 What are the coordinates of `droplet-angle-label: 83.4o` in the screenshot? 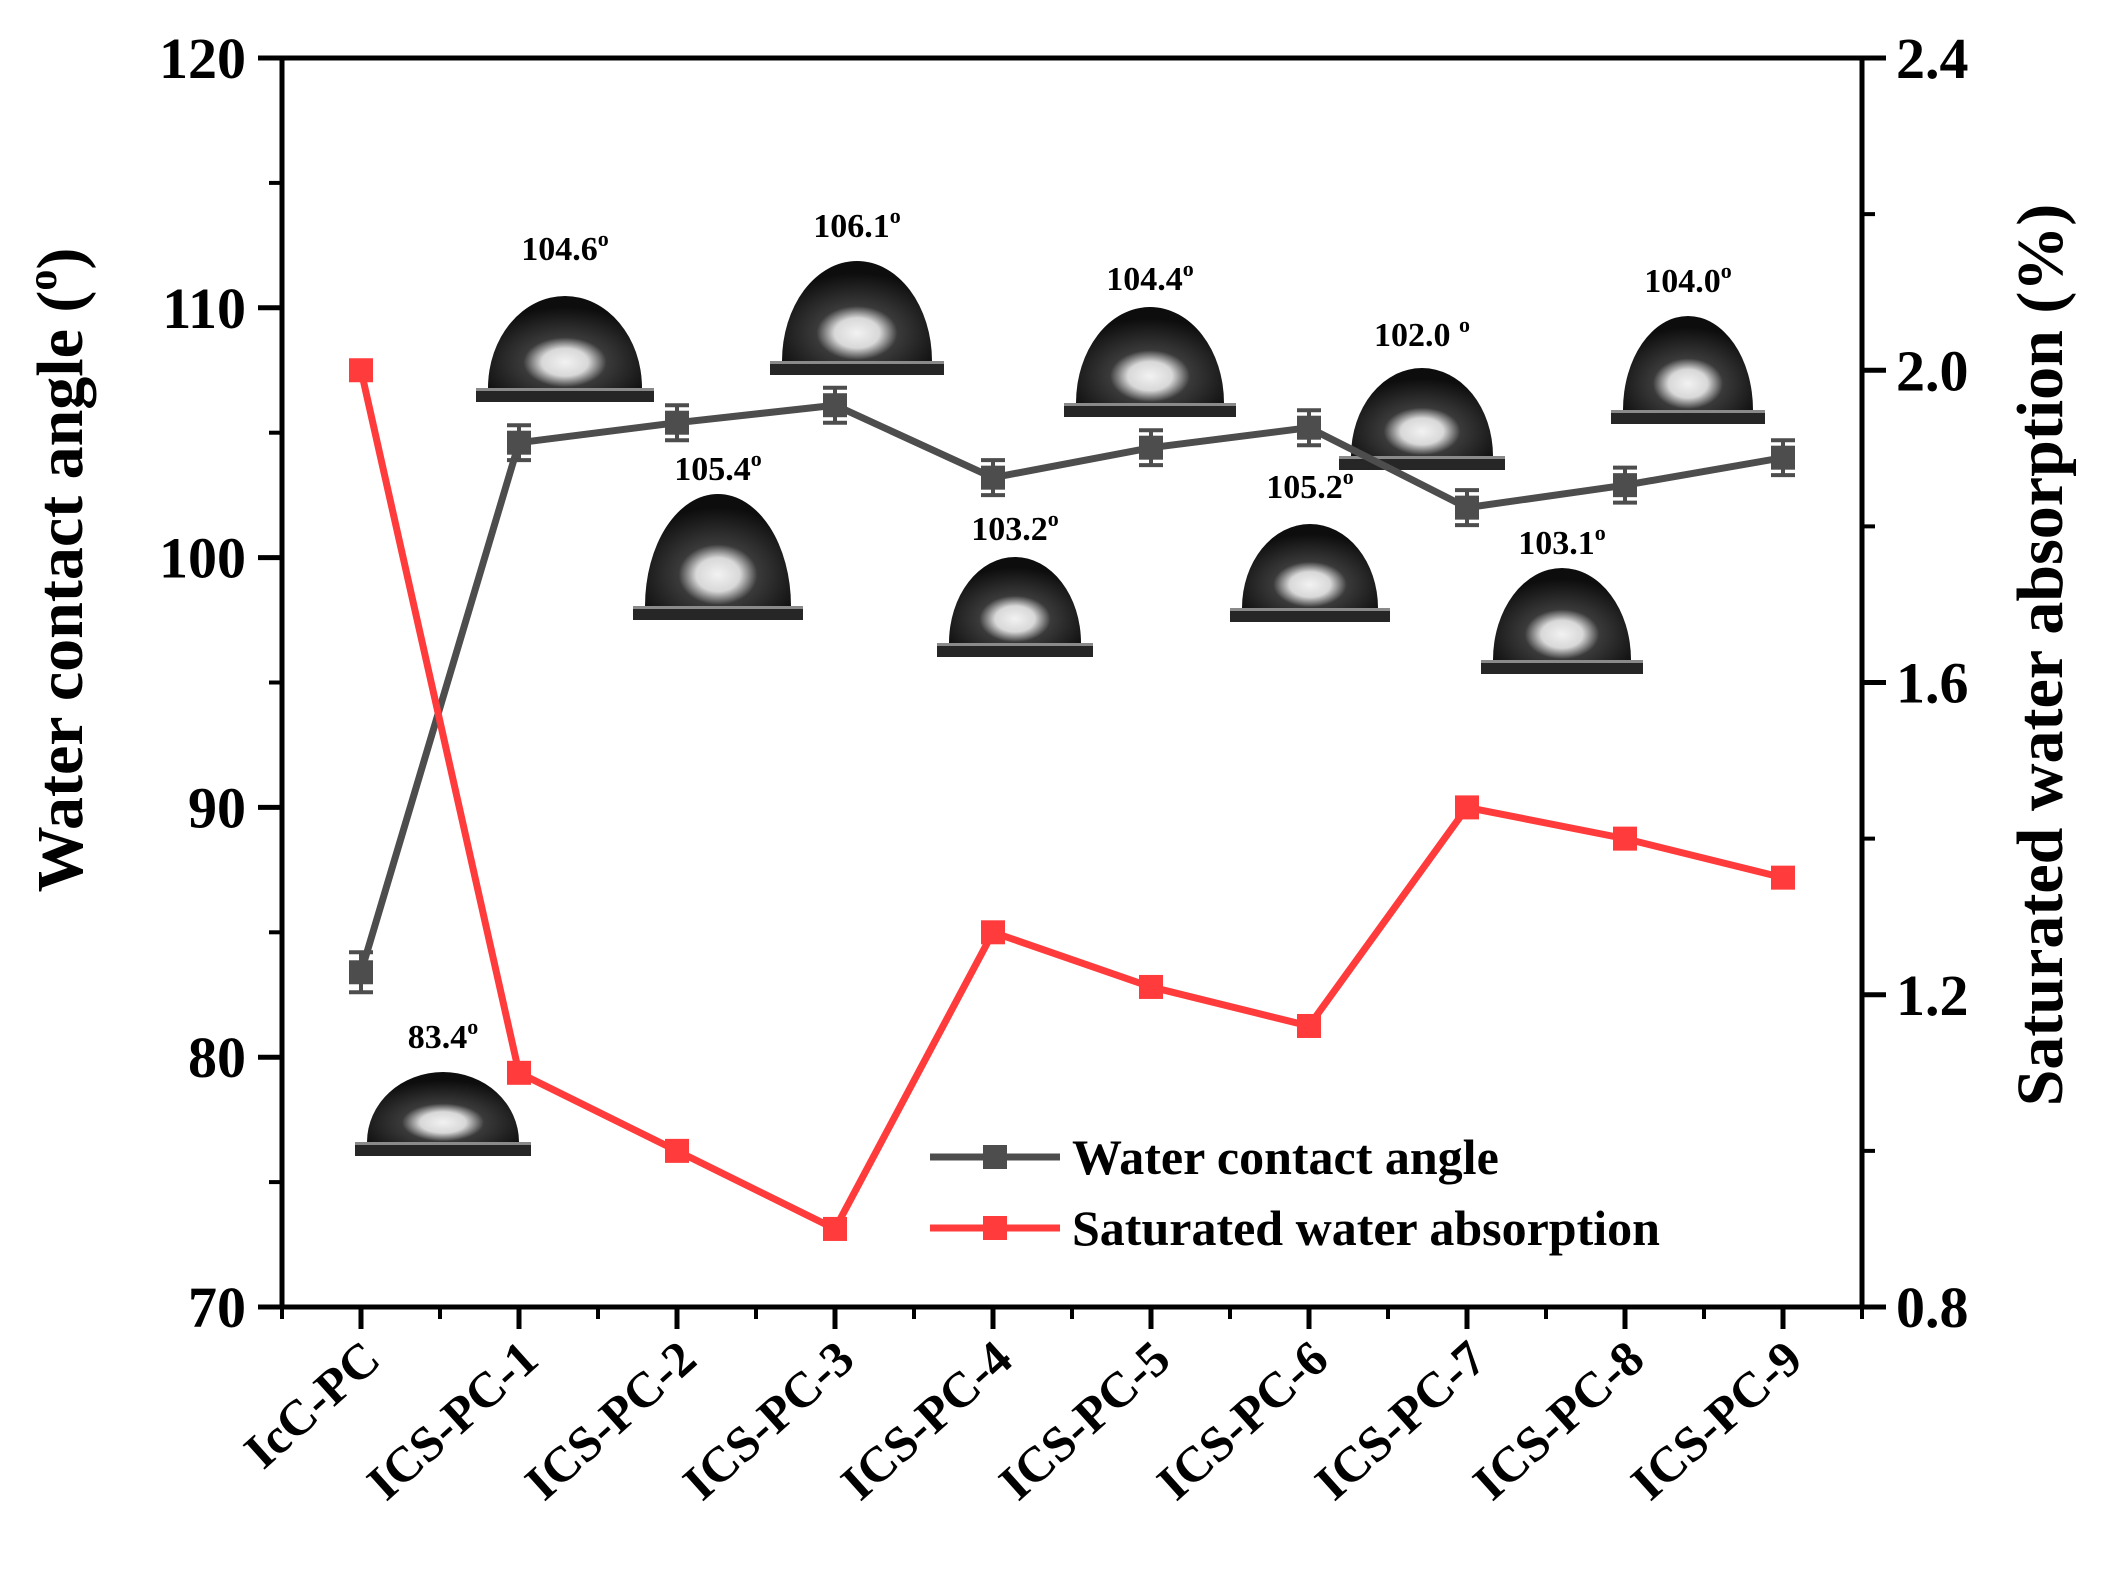 It's located at (443, 1035).